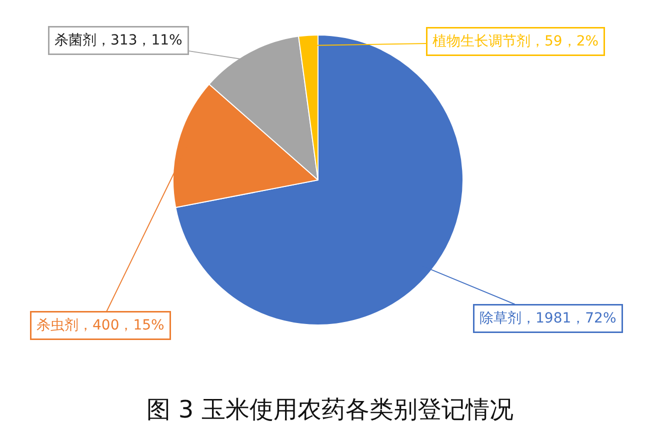  What do you see at coordinates (118, 40) in the screenshot?
I see `slice-label: 杀菌剂，313，11%` at bounding box center [118, 40].